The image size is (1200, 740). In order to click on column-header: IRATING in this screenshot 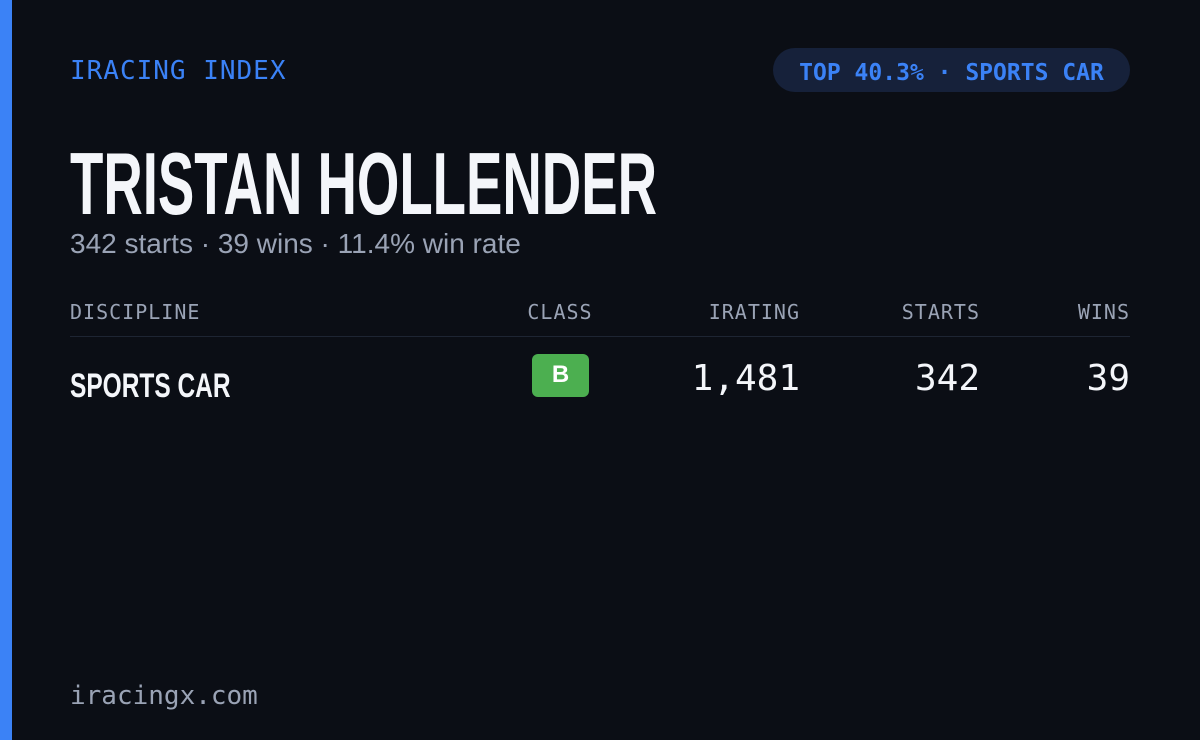, I will do `click(754, 312)`.